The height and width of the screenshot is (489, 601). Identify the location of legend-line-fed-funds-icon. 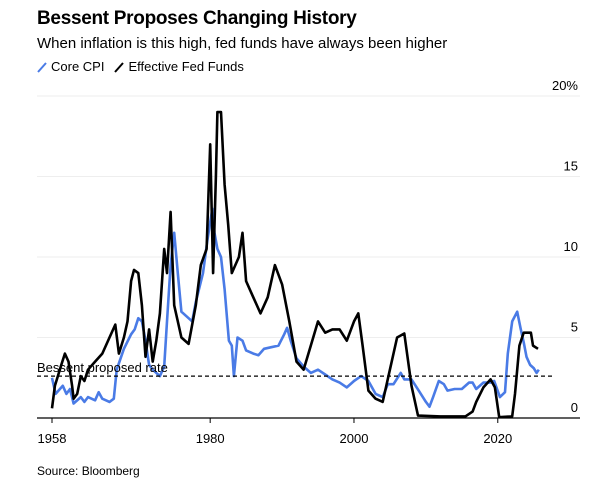
(119, 67).